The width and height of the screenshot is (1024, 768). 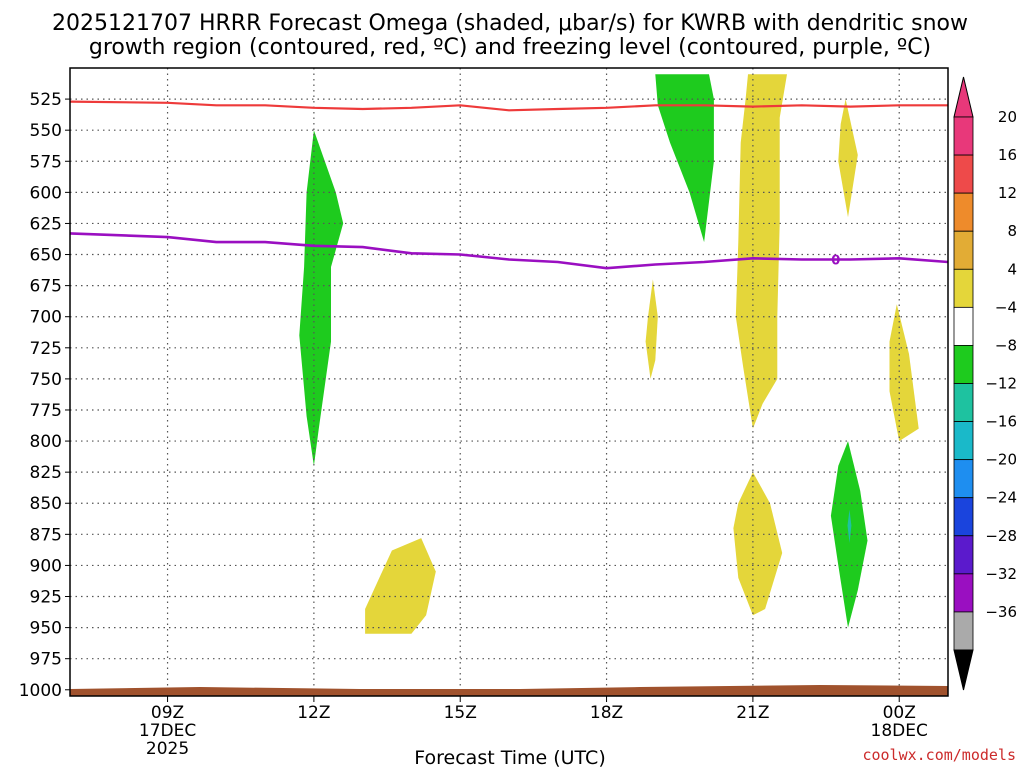 What do you see at coordinates (509, 690) in the screenshot?
I see `terrain-ground` at bounding box center [509, 690].